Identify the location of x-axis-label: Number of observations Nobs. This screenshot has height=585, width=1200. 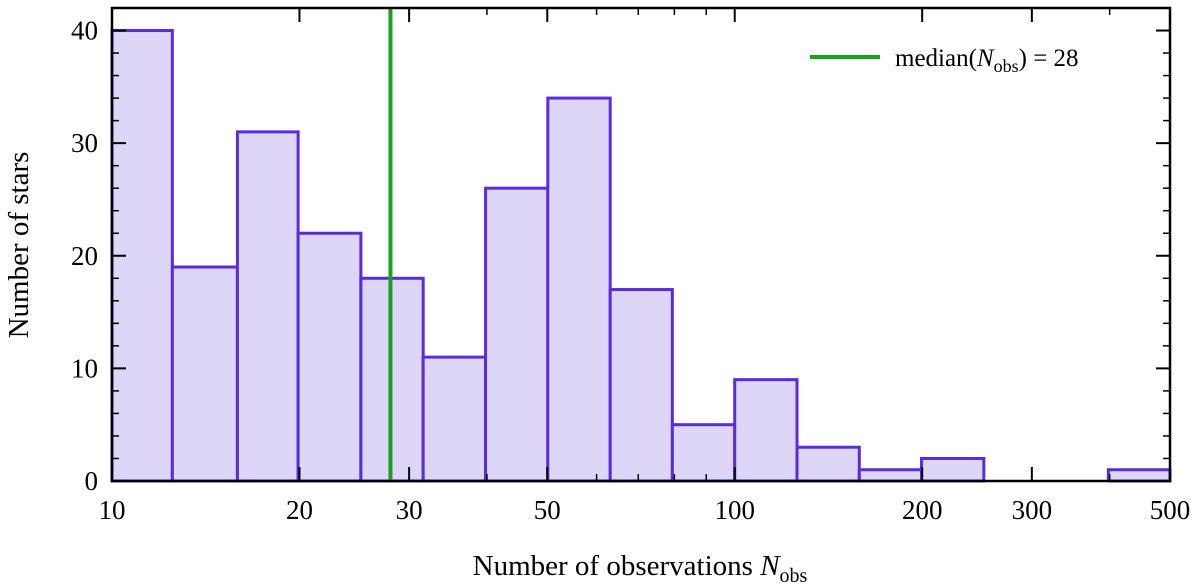
(640, 567).